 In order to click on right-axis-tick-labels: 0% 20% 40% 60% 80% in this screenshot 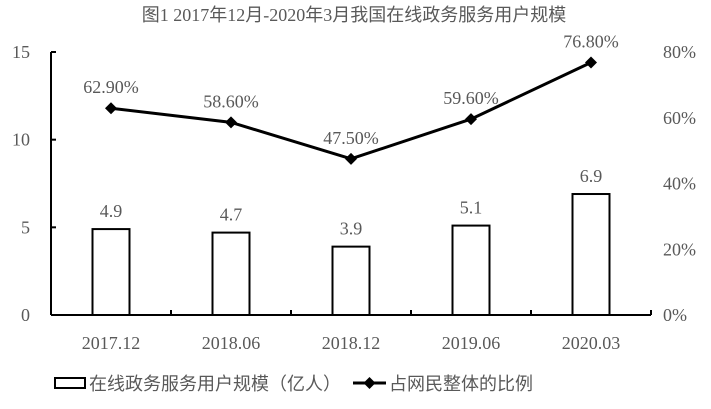, I will do `click(679, 183)`.